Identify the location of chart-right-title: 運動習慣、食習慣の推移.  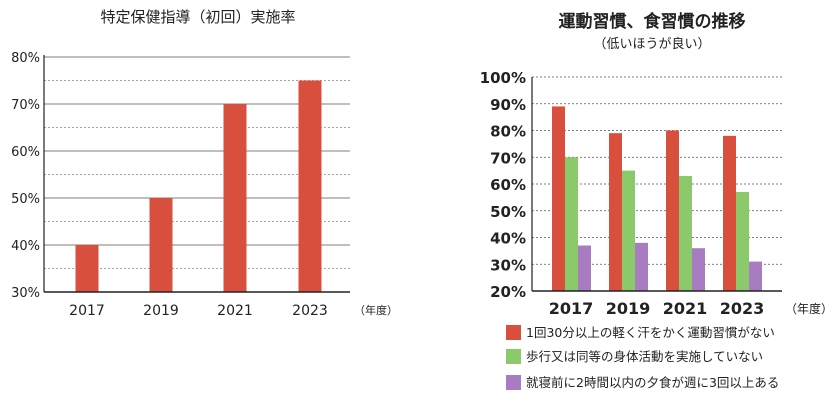
(652, 21).